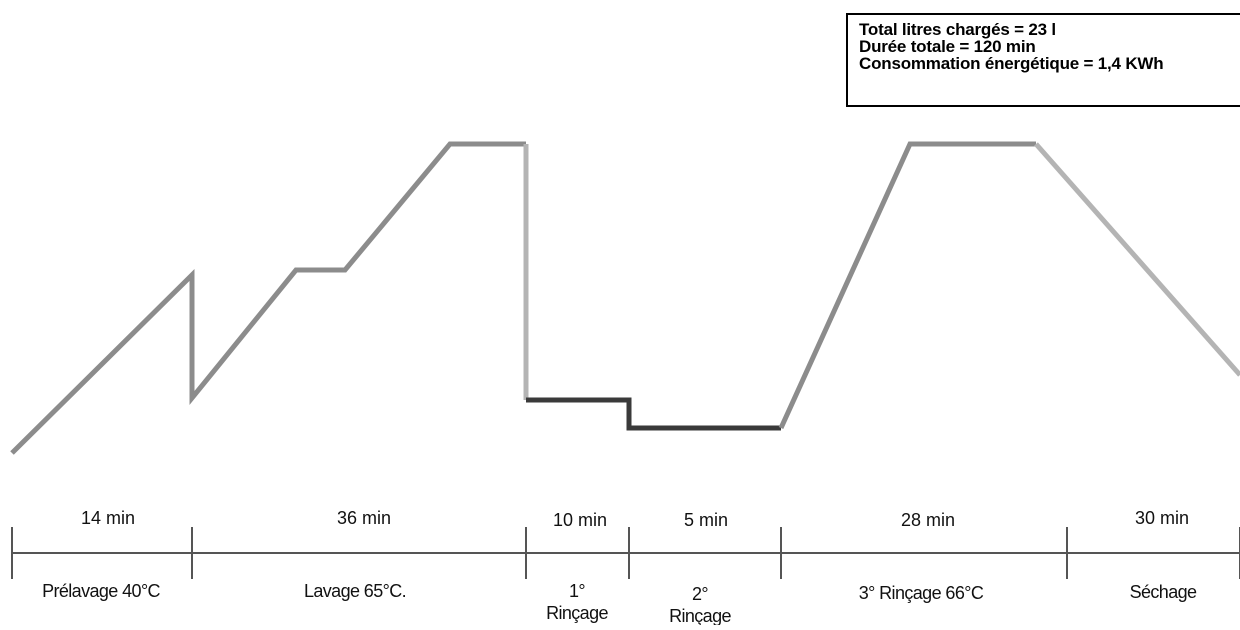  What do you see at coordinates (653, 414) in the screenshot?
I see `curve-rinse-segment` at bounding box center [653, 414].